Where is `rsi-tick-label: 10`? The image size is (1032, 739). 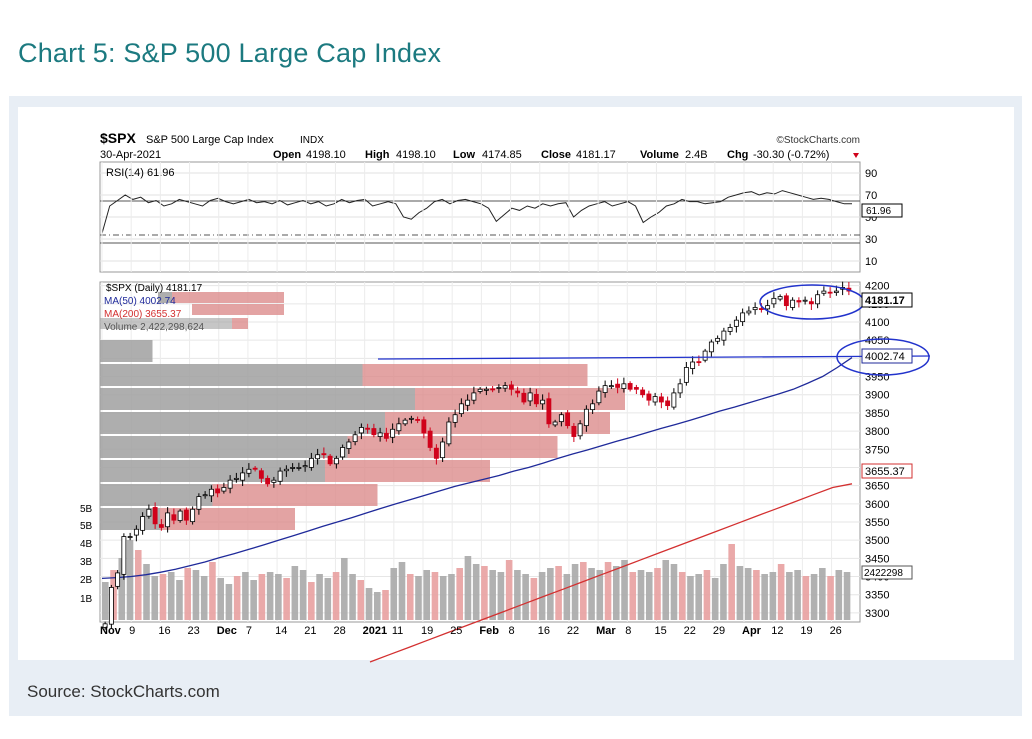
rsi-tick-label: 10 is located at coordinates (871, 262).